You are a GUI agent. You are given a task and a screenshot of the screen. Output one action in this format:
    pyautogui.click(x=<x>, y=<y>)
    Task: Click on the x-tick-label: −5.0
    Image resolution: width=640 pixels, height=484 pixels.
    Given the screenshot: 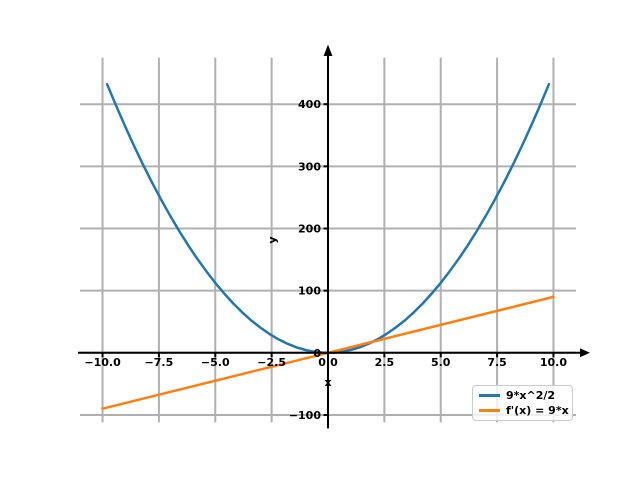 What is the action you would take?
    pyautogui.click(x=215, y=362)
    